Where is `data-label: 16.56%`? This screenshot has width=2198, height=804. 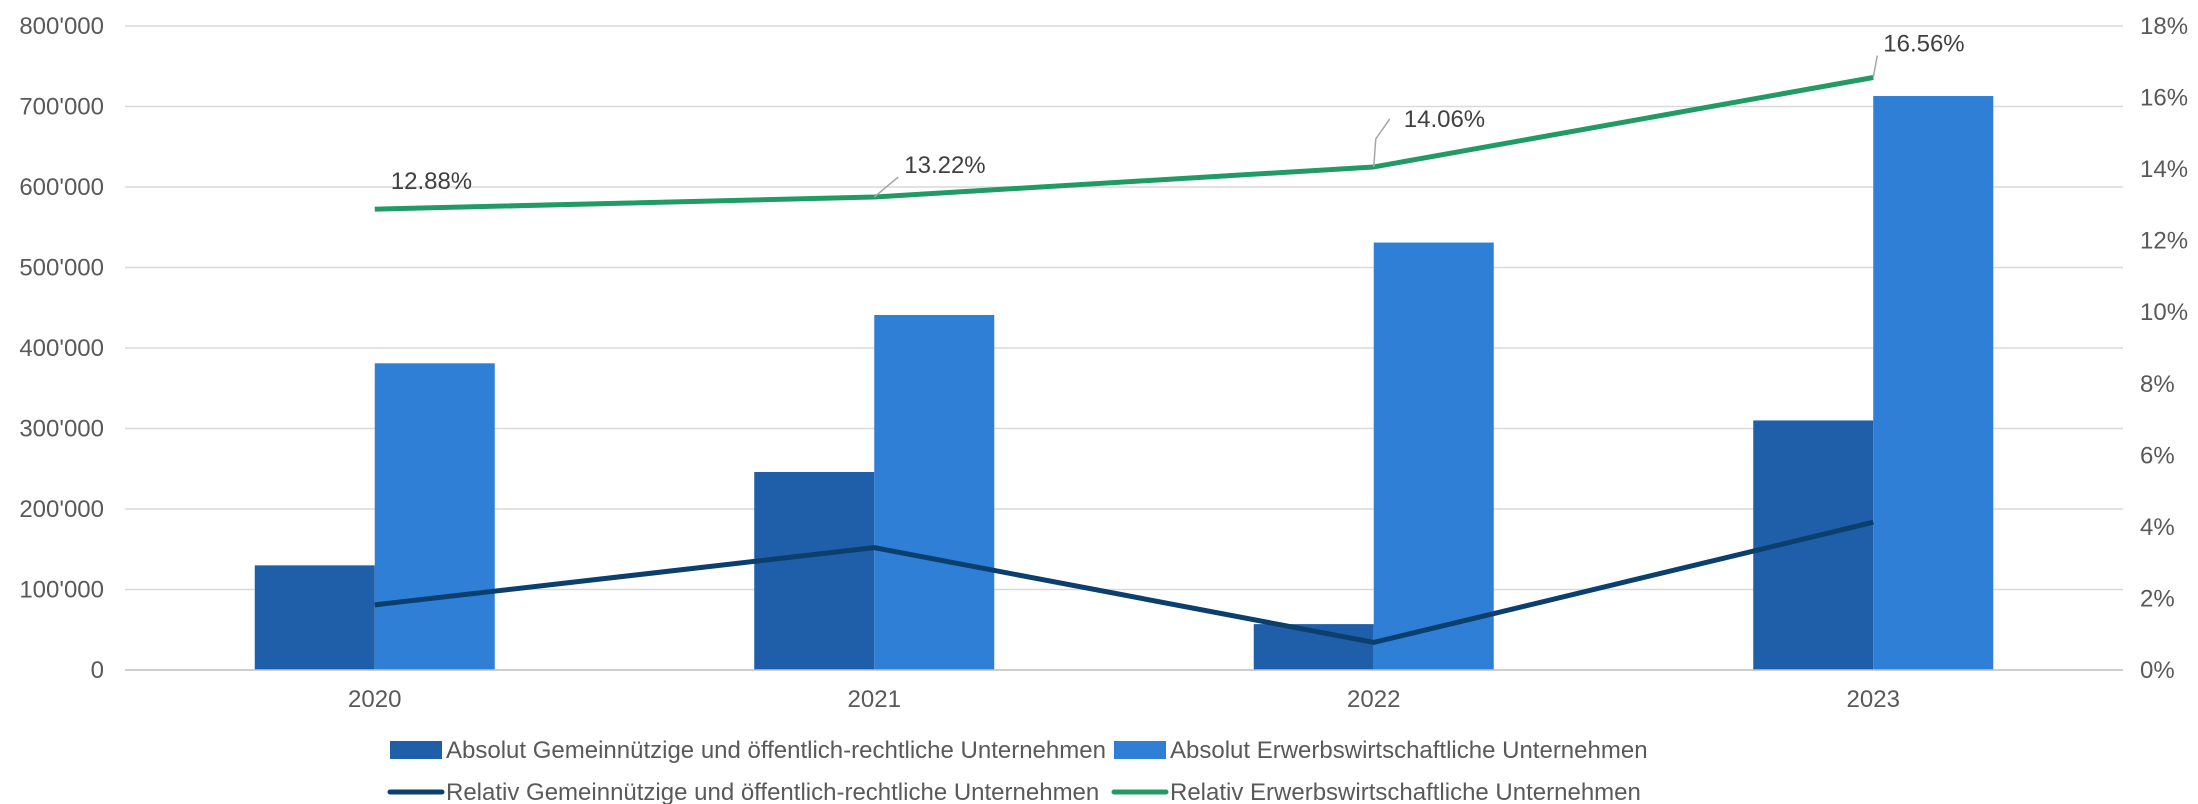 data-label: 16.56% is located at coordinates (1923, 44).